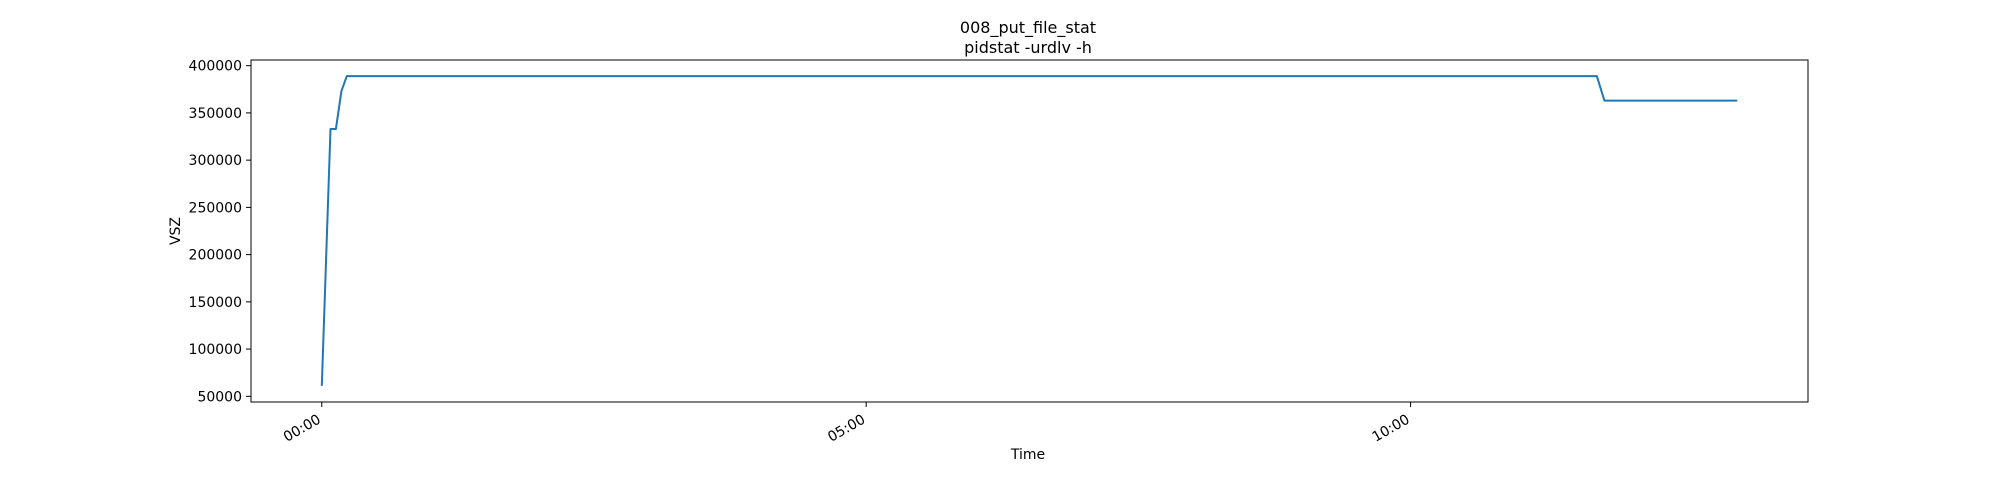 The width and height of the screenshot is (2000, 500). What do you see at coordinates (215, 208) in the screenshot?
I see `y-tick-label: 250000` at bounding box center [215, 208].